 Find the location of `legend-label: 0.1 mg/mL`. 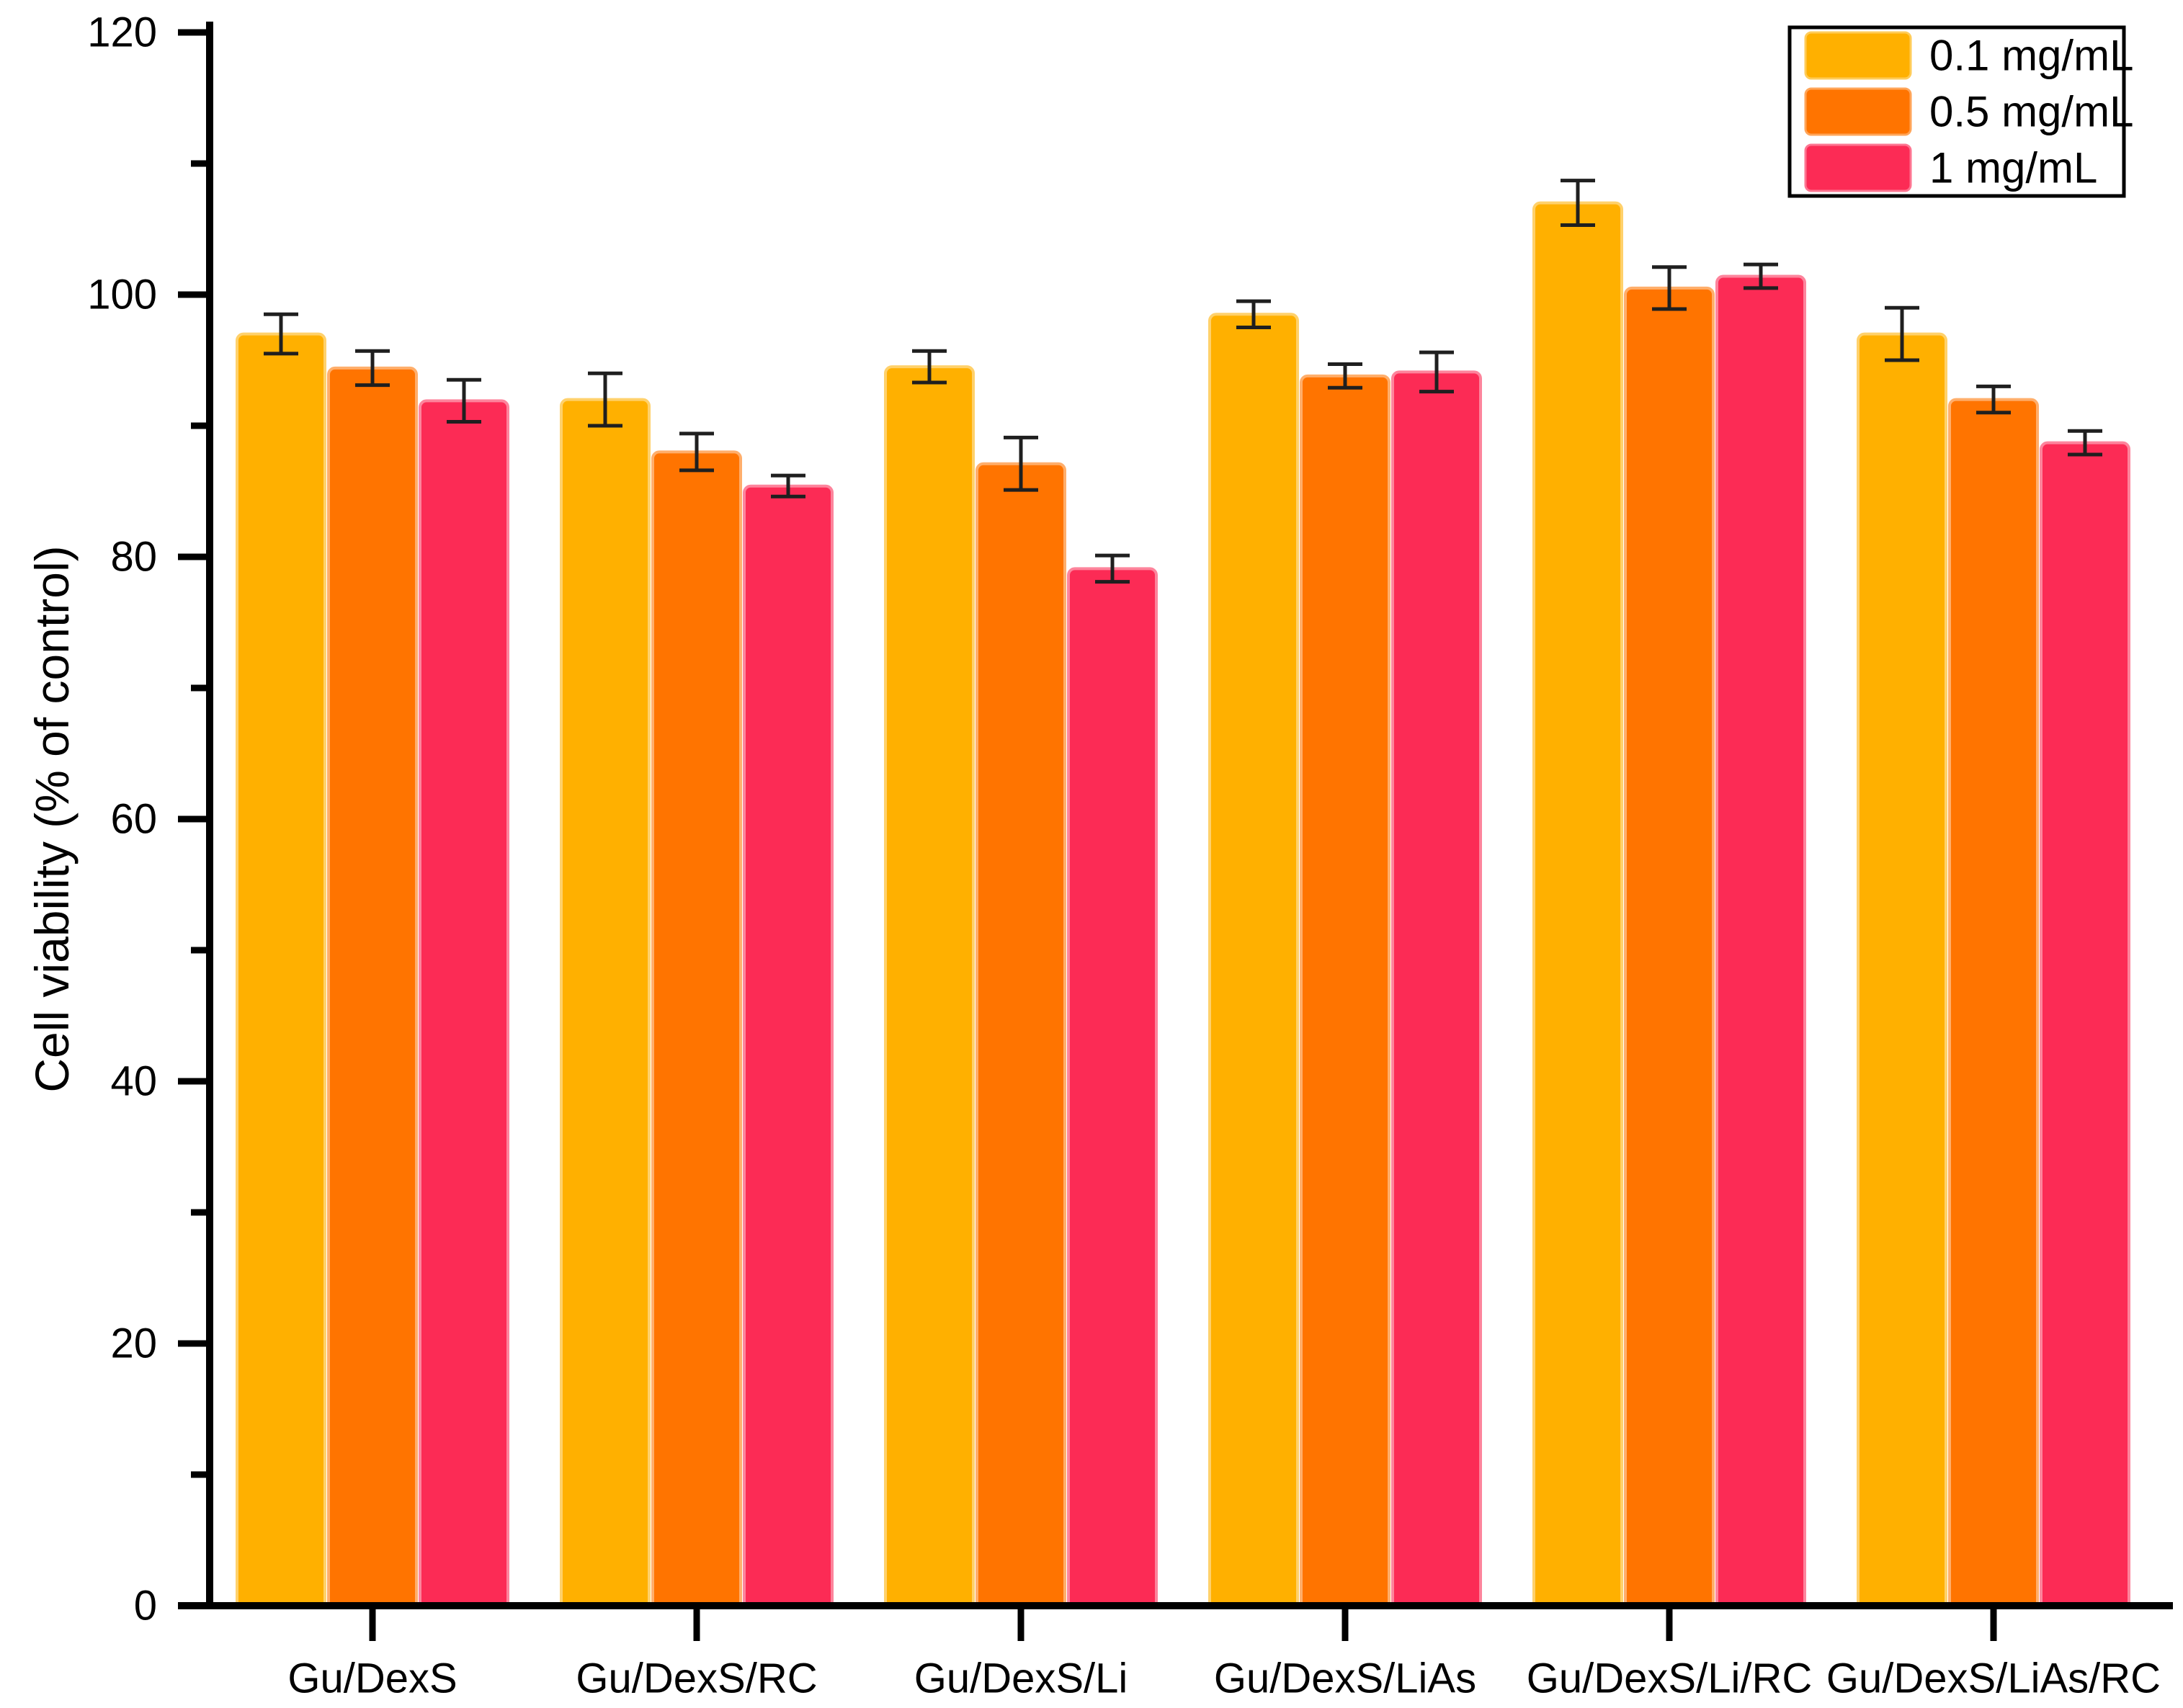

legend-label: 0.1 mg/mL is located at coordinates (2031, 56).